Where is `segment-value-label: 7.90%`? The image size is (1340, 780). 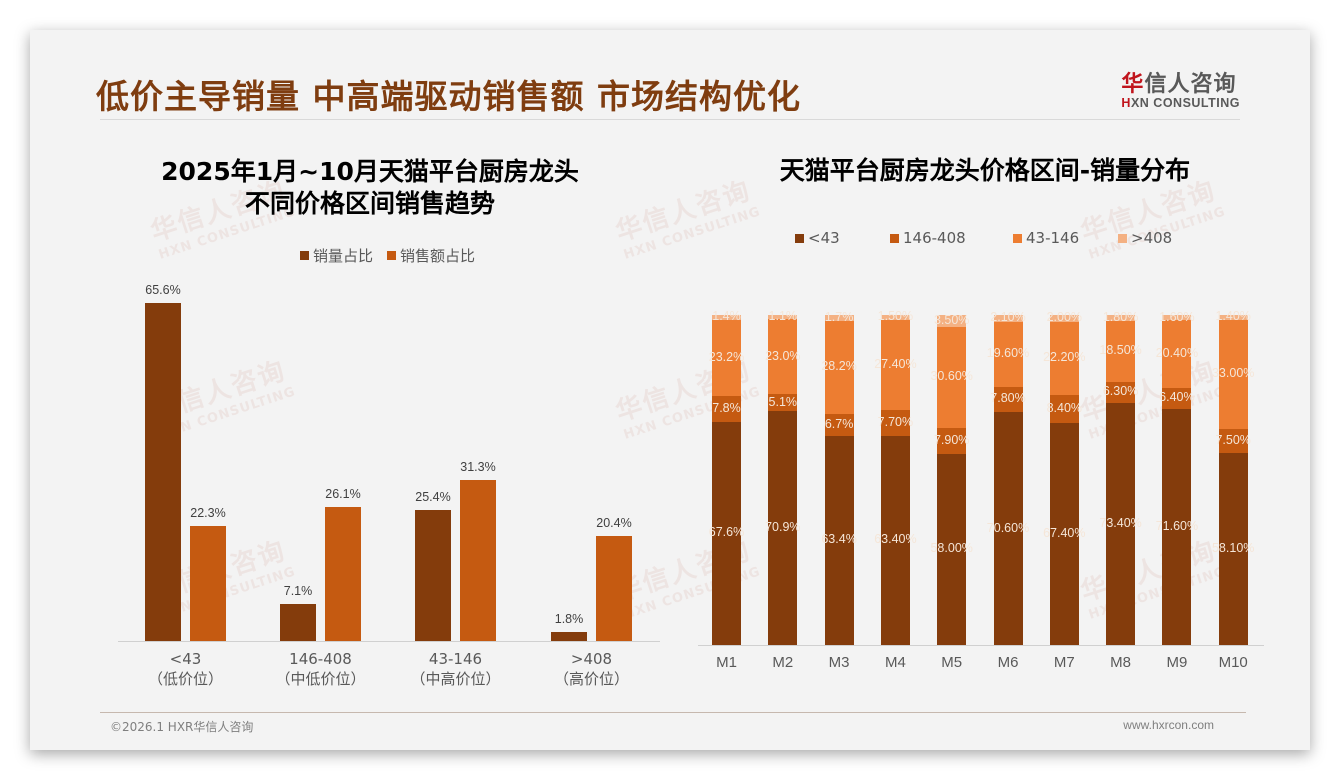
segment-value-label: 7.90% is located at coordinates (951, 439).